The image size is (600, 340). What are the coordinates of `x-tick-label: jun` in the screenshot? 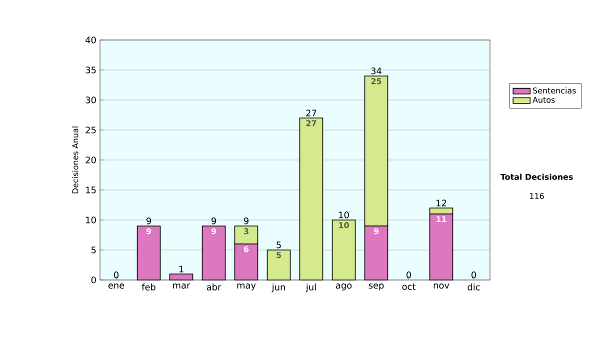 It's located at (278, 288).